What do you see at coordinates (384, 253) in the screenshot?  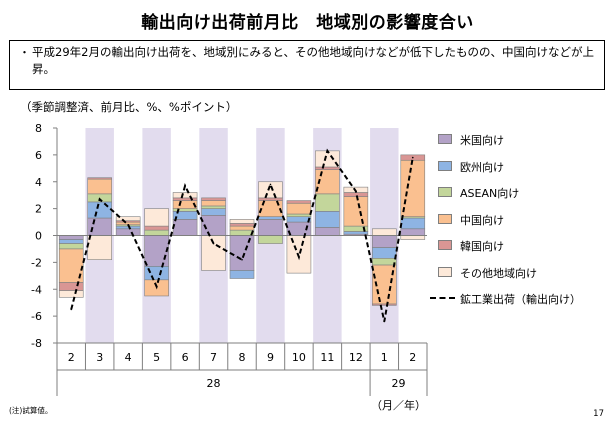 I see `bar-segment-s1-c11` at bounding box center [384, 253].